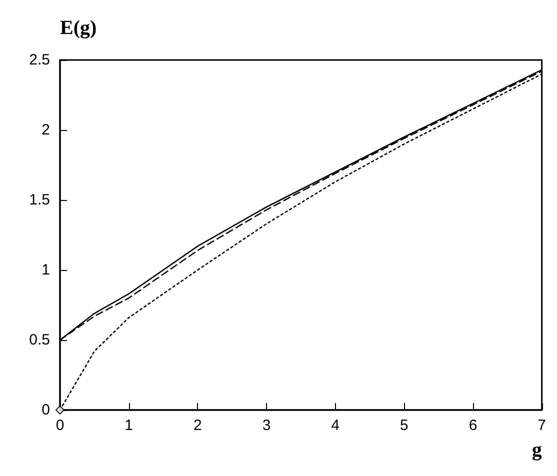  I want to click on x-tick-label: 7, so click(542, 425).